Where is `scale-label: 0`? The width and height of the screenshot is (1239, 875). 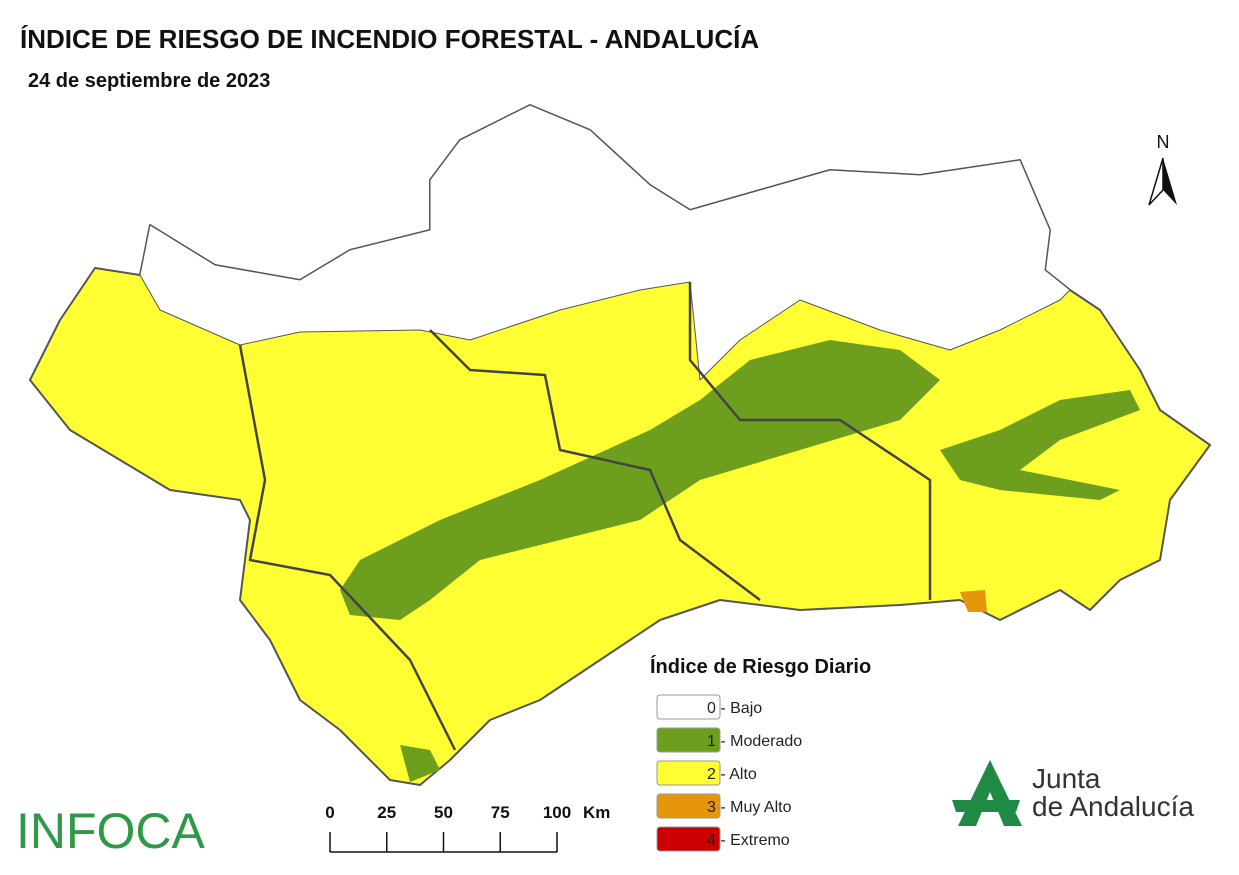 scale-label: 0 is located at coordinates (329, 812).